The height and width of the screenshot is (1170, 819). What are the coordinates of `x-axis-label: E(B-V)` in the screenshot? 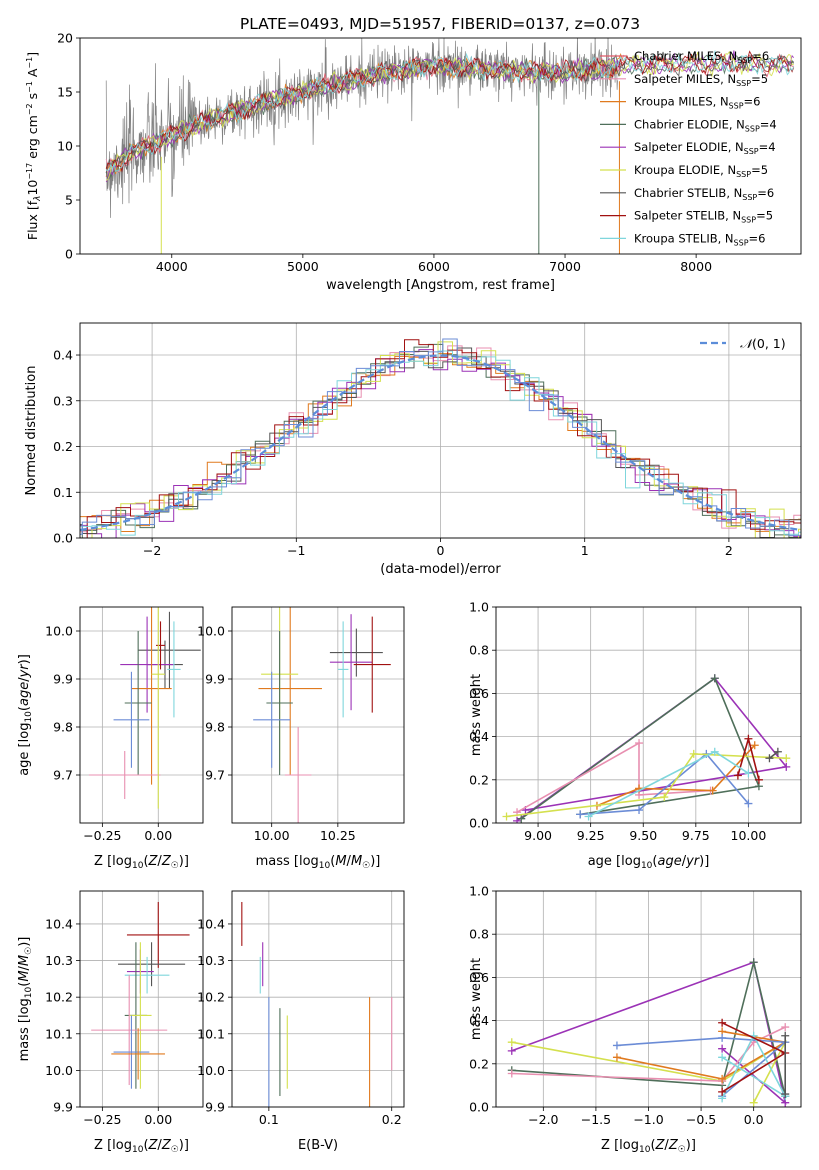 It's located at (318, 1145).